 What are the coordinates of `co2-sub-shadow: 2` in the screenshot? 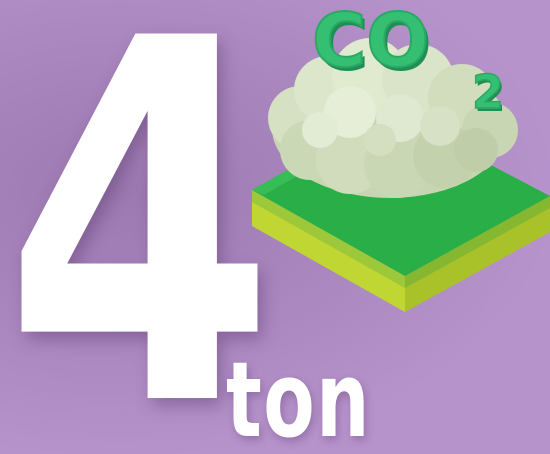 It's located at (490, 95).